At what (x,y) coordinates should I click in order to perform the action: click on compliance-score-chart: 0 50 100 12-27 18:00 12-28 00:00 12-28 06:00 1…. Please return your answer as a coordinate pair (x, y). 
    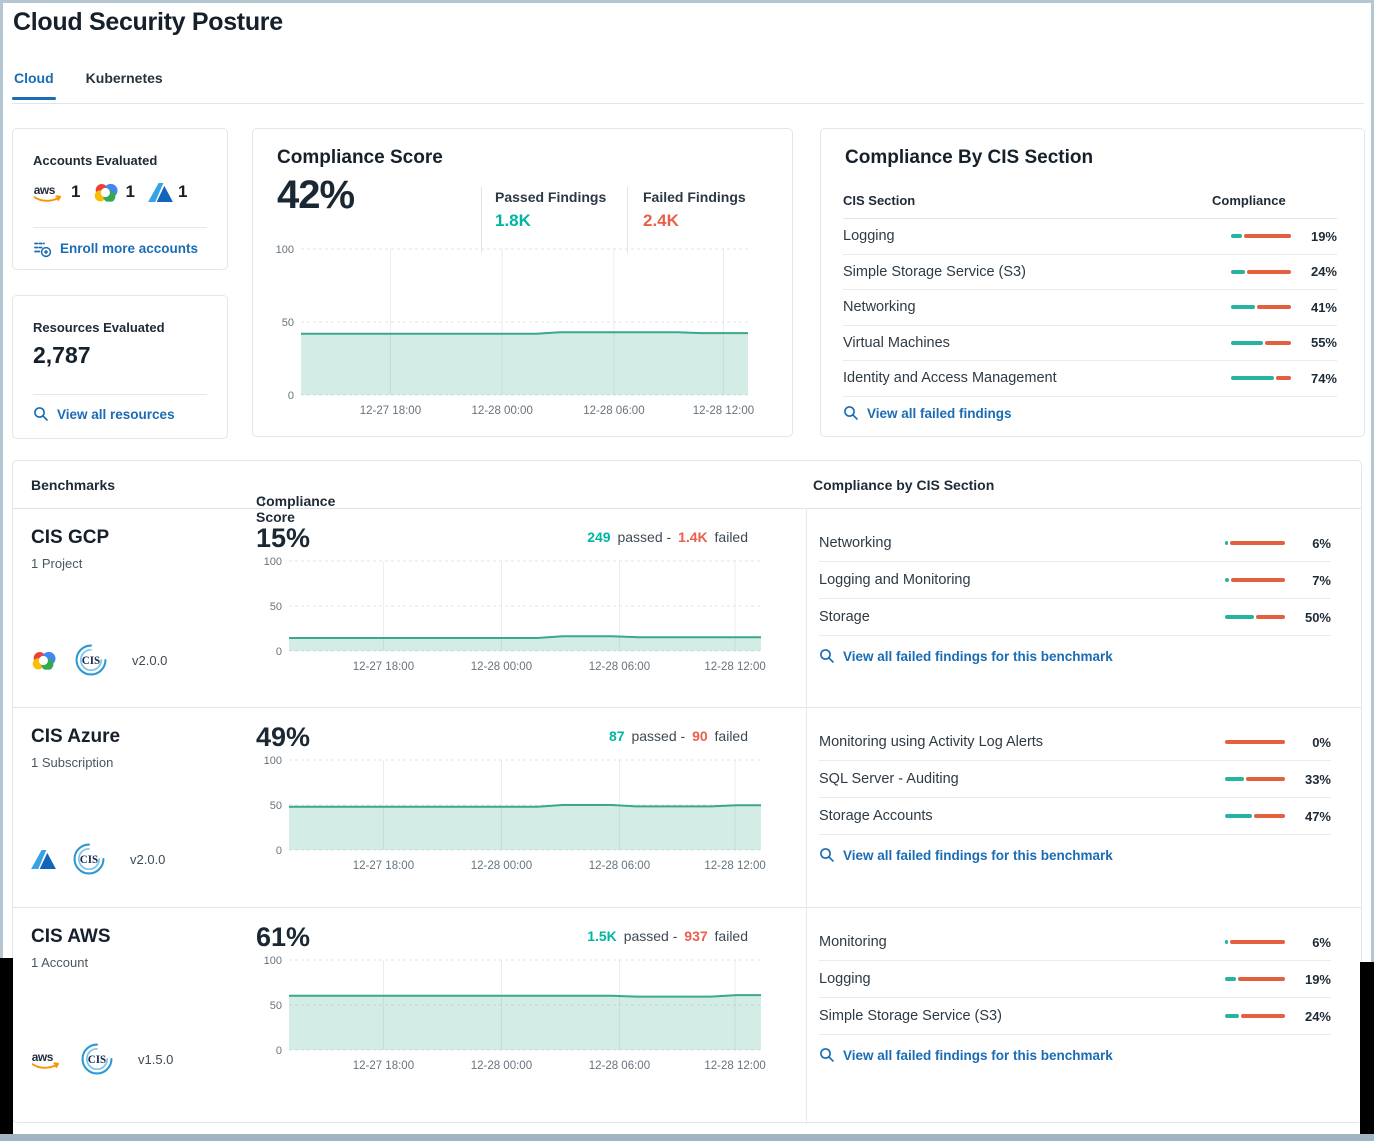
    Looking at the image, I should click on (510, 331).